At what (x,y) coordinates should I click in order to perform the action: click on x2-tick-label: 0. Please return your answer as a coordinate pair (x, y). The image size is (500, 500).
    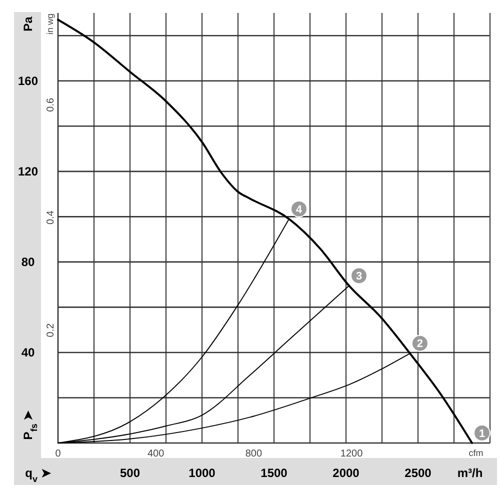
    Looking at the image, I should click on (58, 454).